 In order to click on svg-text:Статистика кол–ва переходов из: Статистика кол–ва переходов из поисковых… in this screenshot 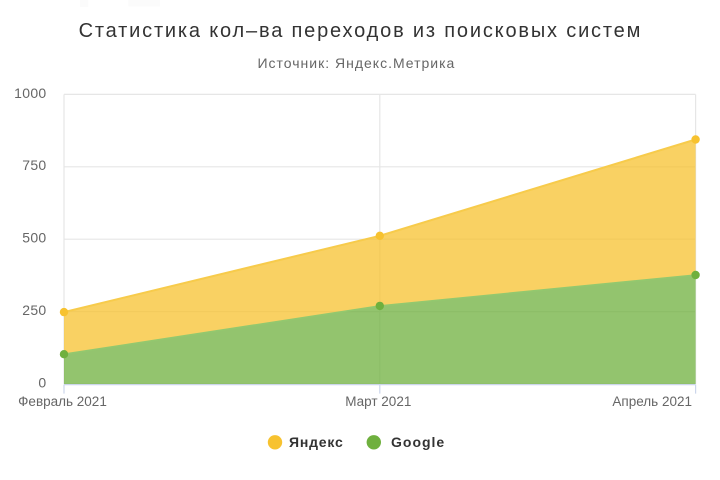, I will do `click(361, 31)`.